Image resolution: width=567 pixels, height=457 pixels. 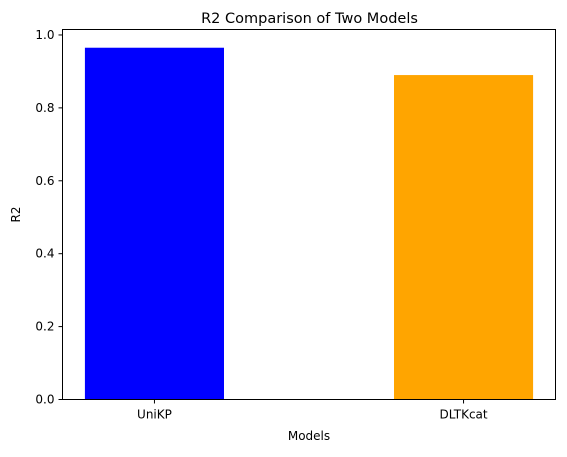 What do you see at coordinates (44, 400) in the screenshot?
I see `y-tick-label: 0.0` at bounding box center [44, 400].